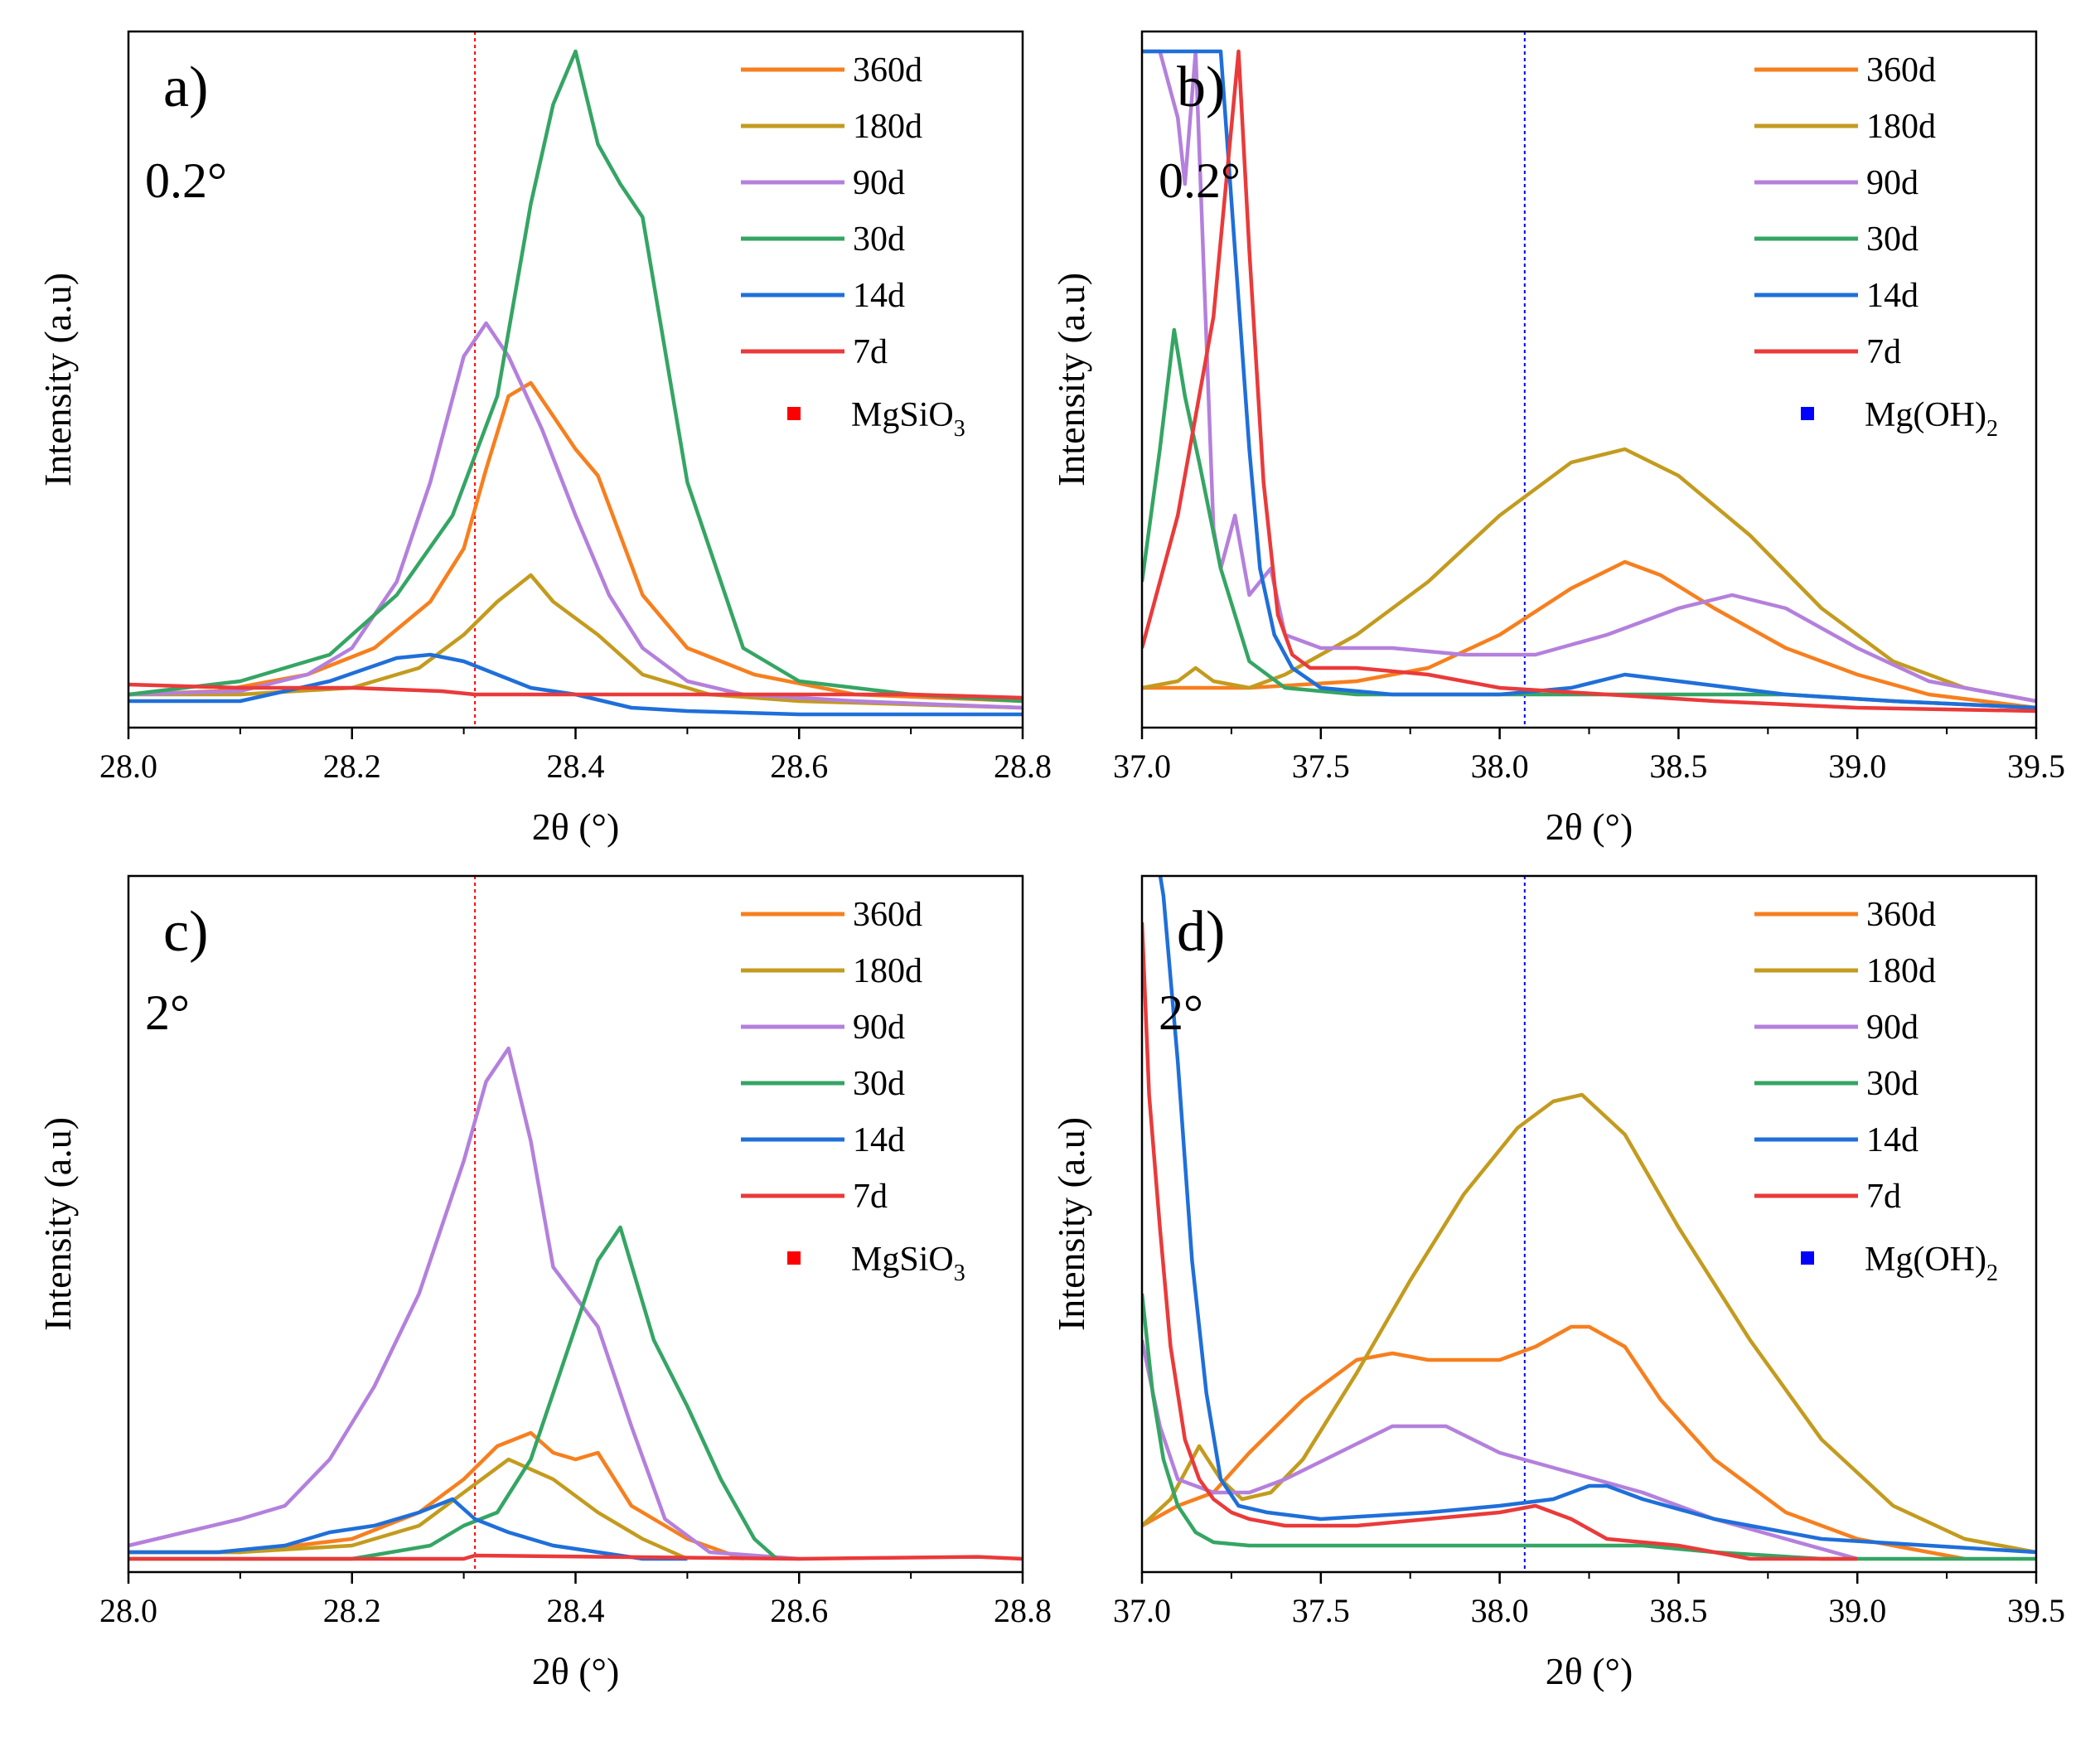  I want to click on series-group, so click(575, 1303).